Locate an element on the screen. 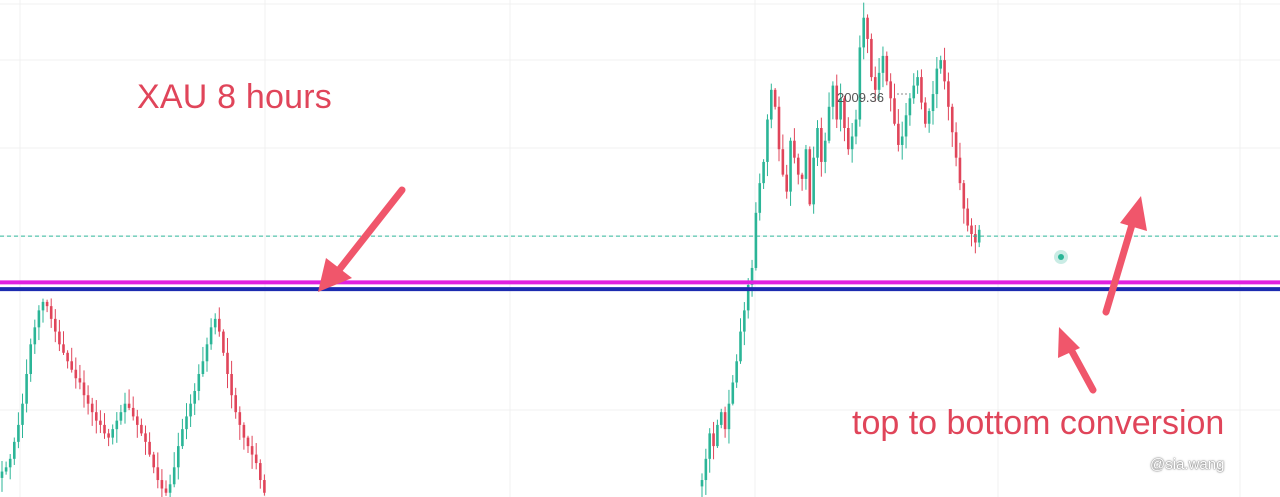  arrow-up-left is located at coordinates (1077, 360).